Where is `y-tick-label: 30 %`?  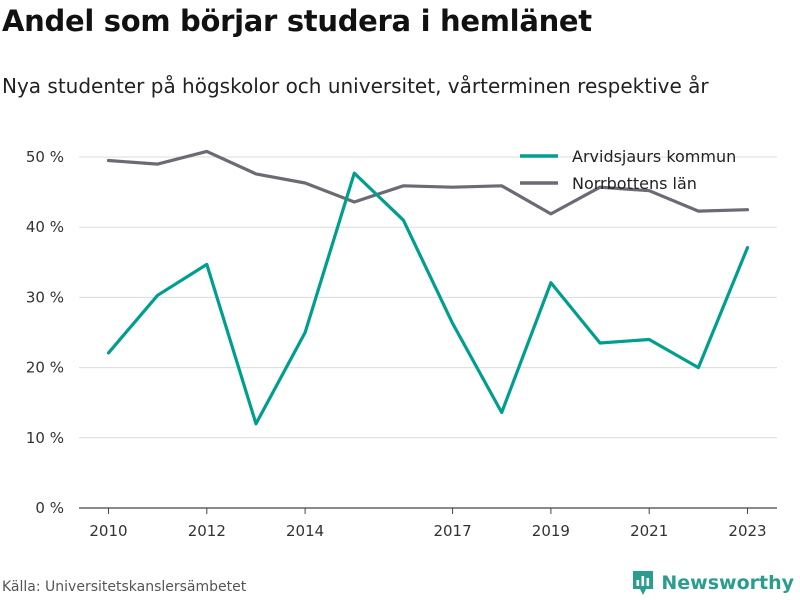
y-tick-label: 30 % is located at coordinates (45, 297).